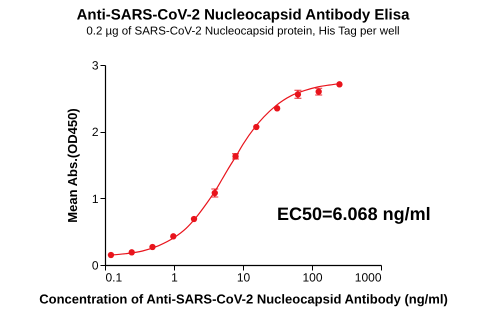  Describe the element at coordinates (95, 199) in the screenshot. I see `y-tick-label: 1` at that location.